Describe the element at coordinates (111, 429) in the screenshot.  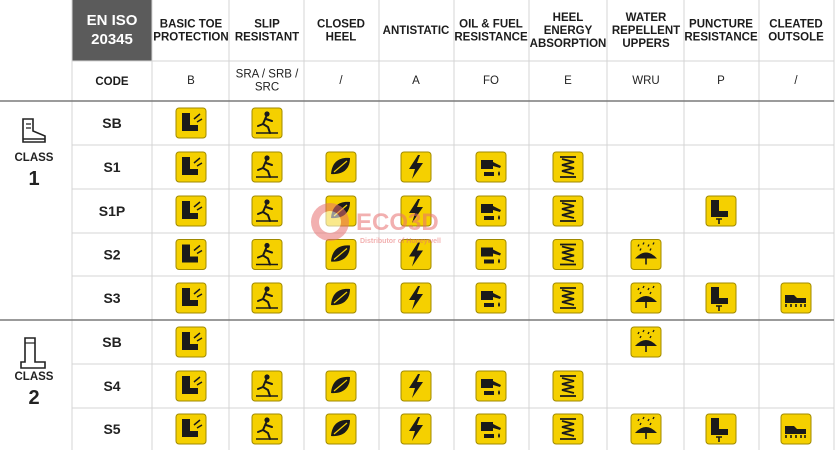
I see `row-label-s5: S5` at that location.